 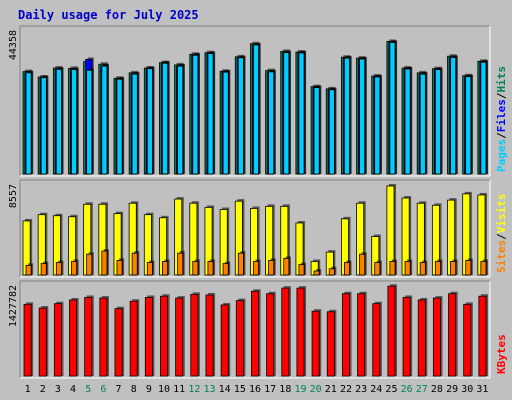 What do you see at coordinates (452, 389) in the screenshot?
I see `day-label-29: 29` at bounding box center [452, 389].